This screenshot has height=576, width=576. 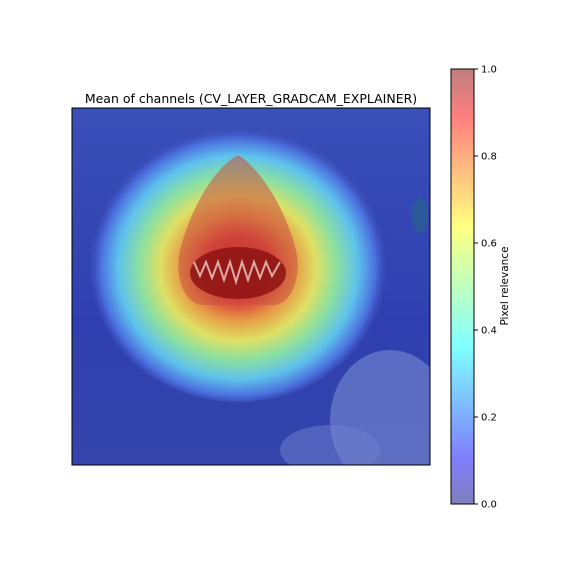 I want to click on colorbar-tick-label: 0.0, so click(x=489, y=505).